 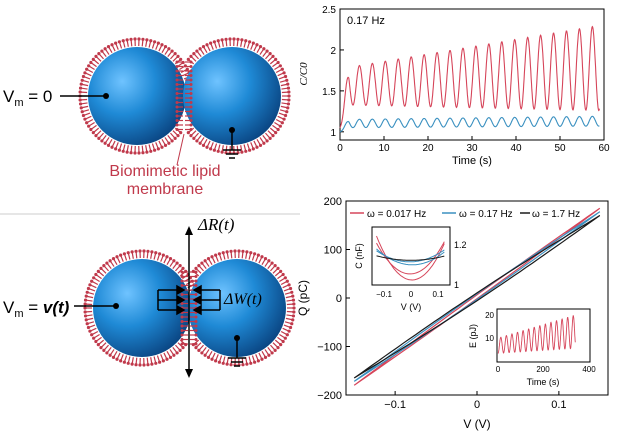 What do you see at coordinates (489, 315) in the screenshot?
I see `tick-label: 20` at bounding box center [489, 315].